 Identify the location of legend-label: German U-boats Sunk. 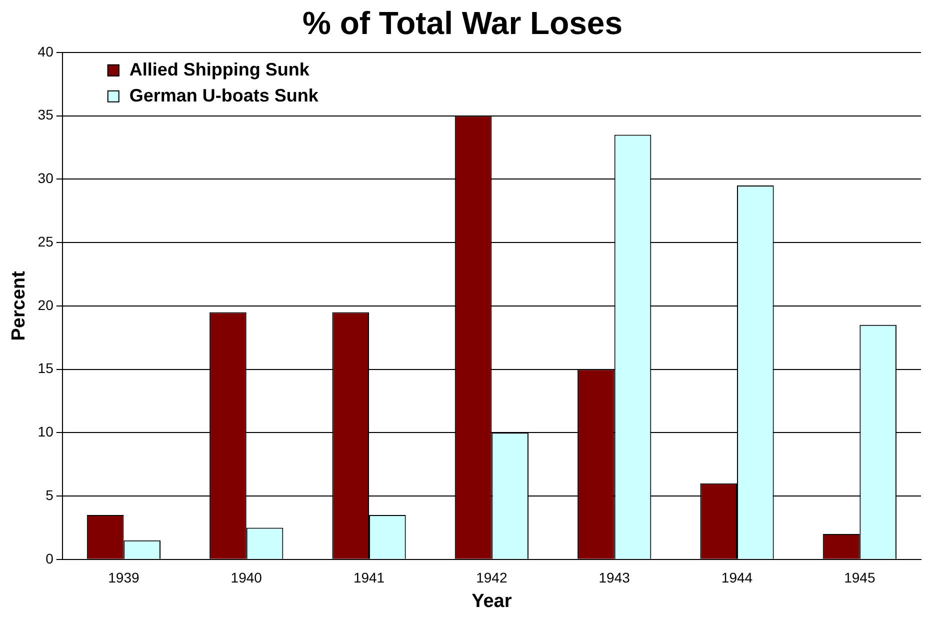
(224, 95).